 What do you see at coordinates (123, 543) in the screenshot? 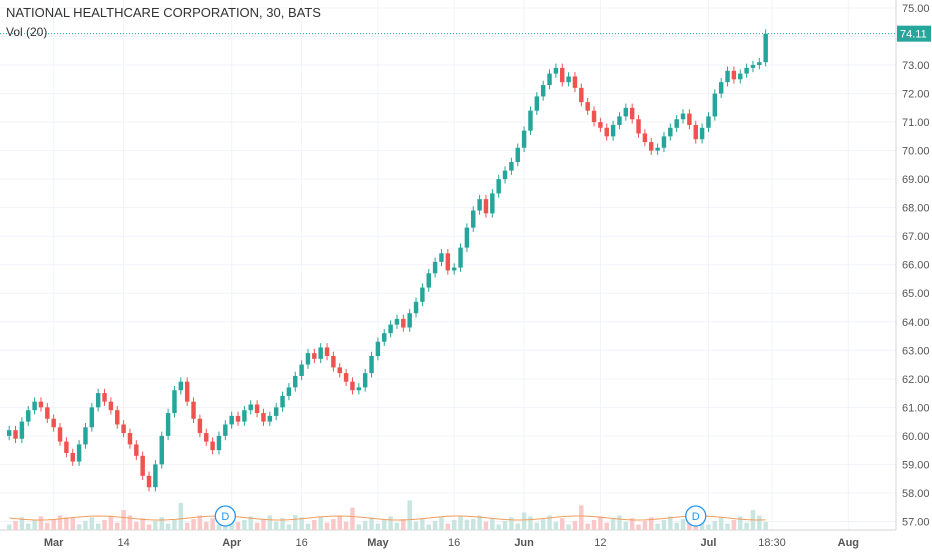
I see `x-tick-label: 14` at bounding box center [123, 543].